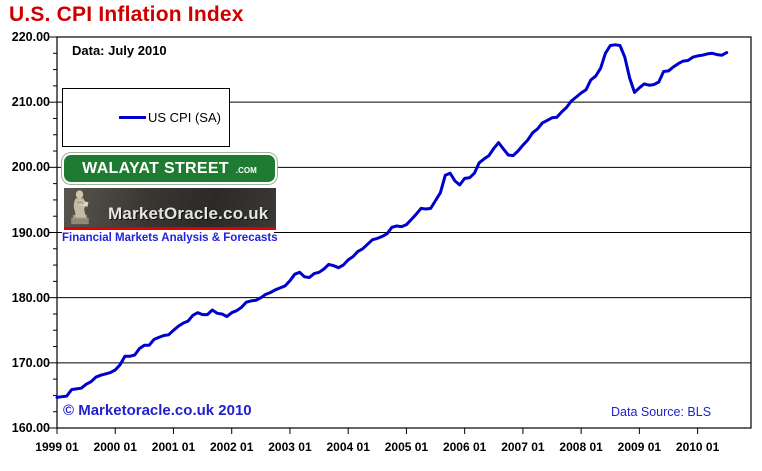 The height and width of the screenshot is (471, 762). What do you see at coordinates (188, 213) in the screenshot?
I see `marketoracle-logo-text: MarketOracle.co.uk` at bounding box center [188, 213].